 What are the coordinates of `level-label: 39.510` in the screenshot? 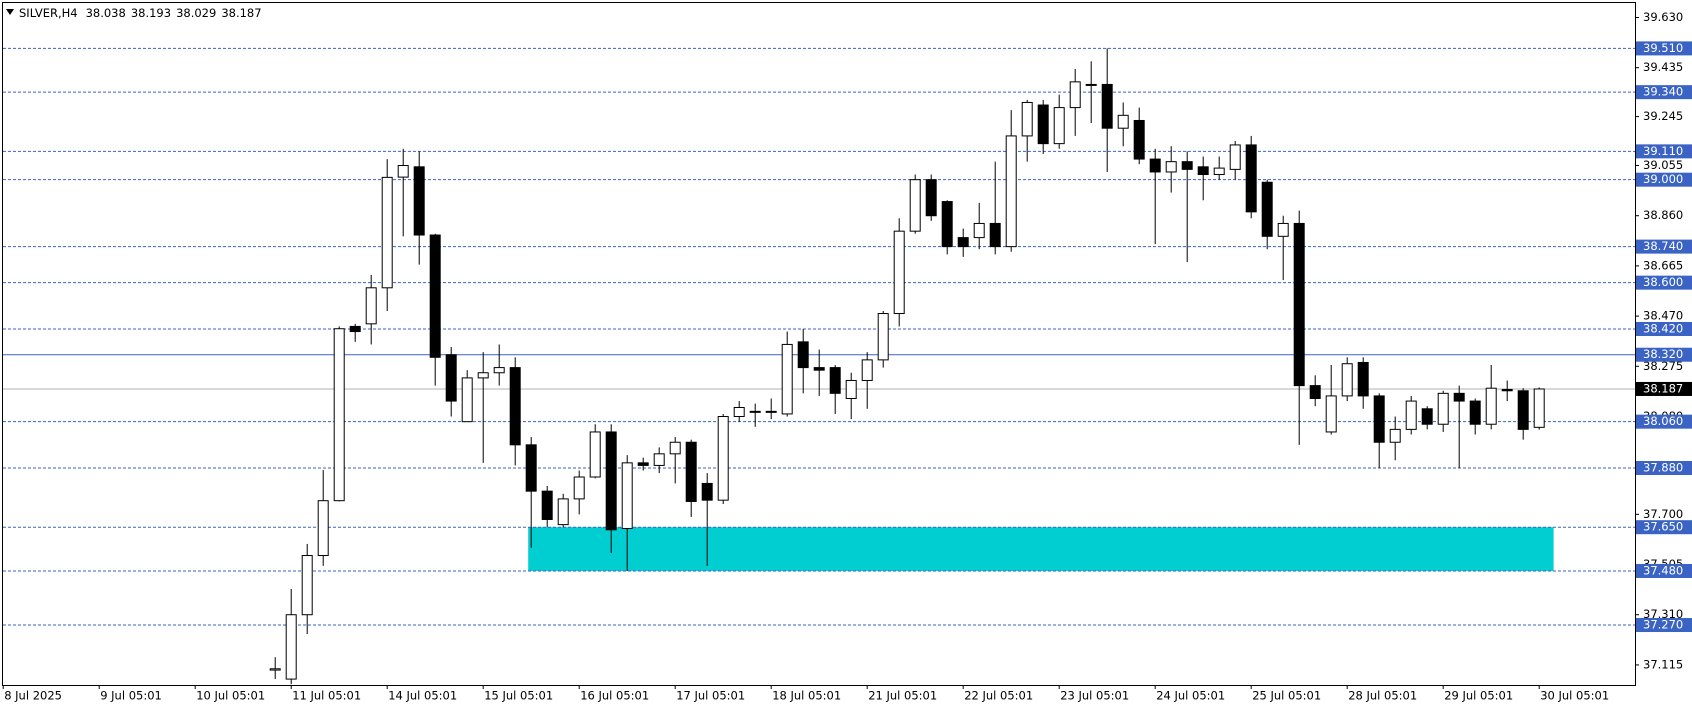 It's located at (1663, 48).